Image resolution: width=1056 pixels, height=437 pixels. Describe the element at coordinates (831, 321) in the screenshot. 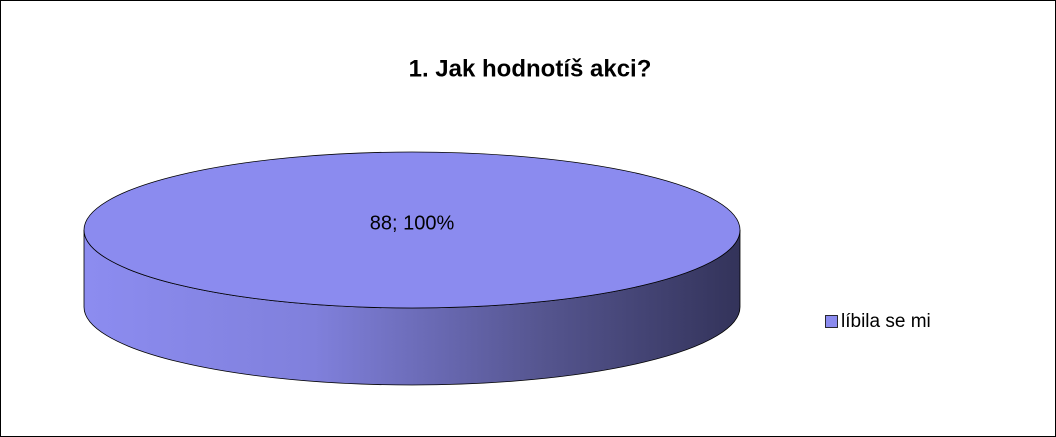

I see `legend-swatch` at that location.